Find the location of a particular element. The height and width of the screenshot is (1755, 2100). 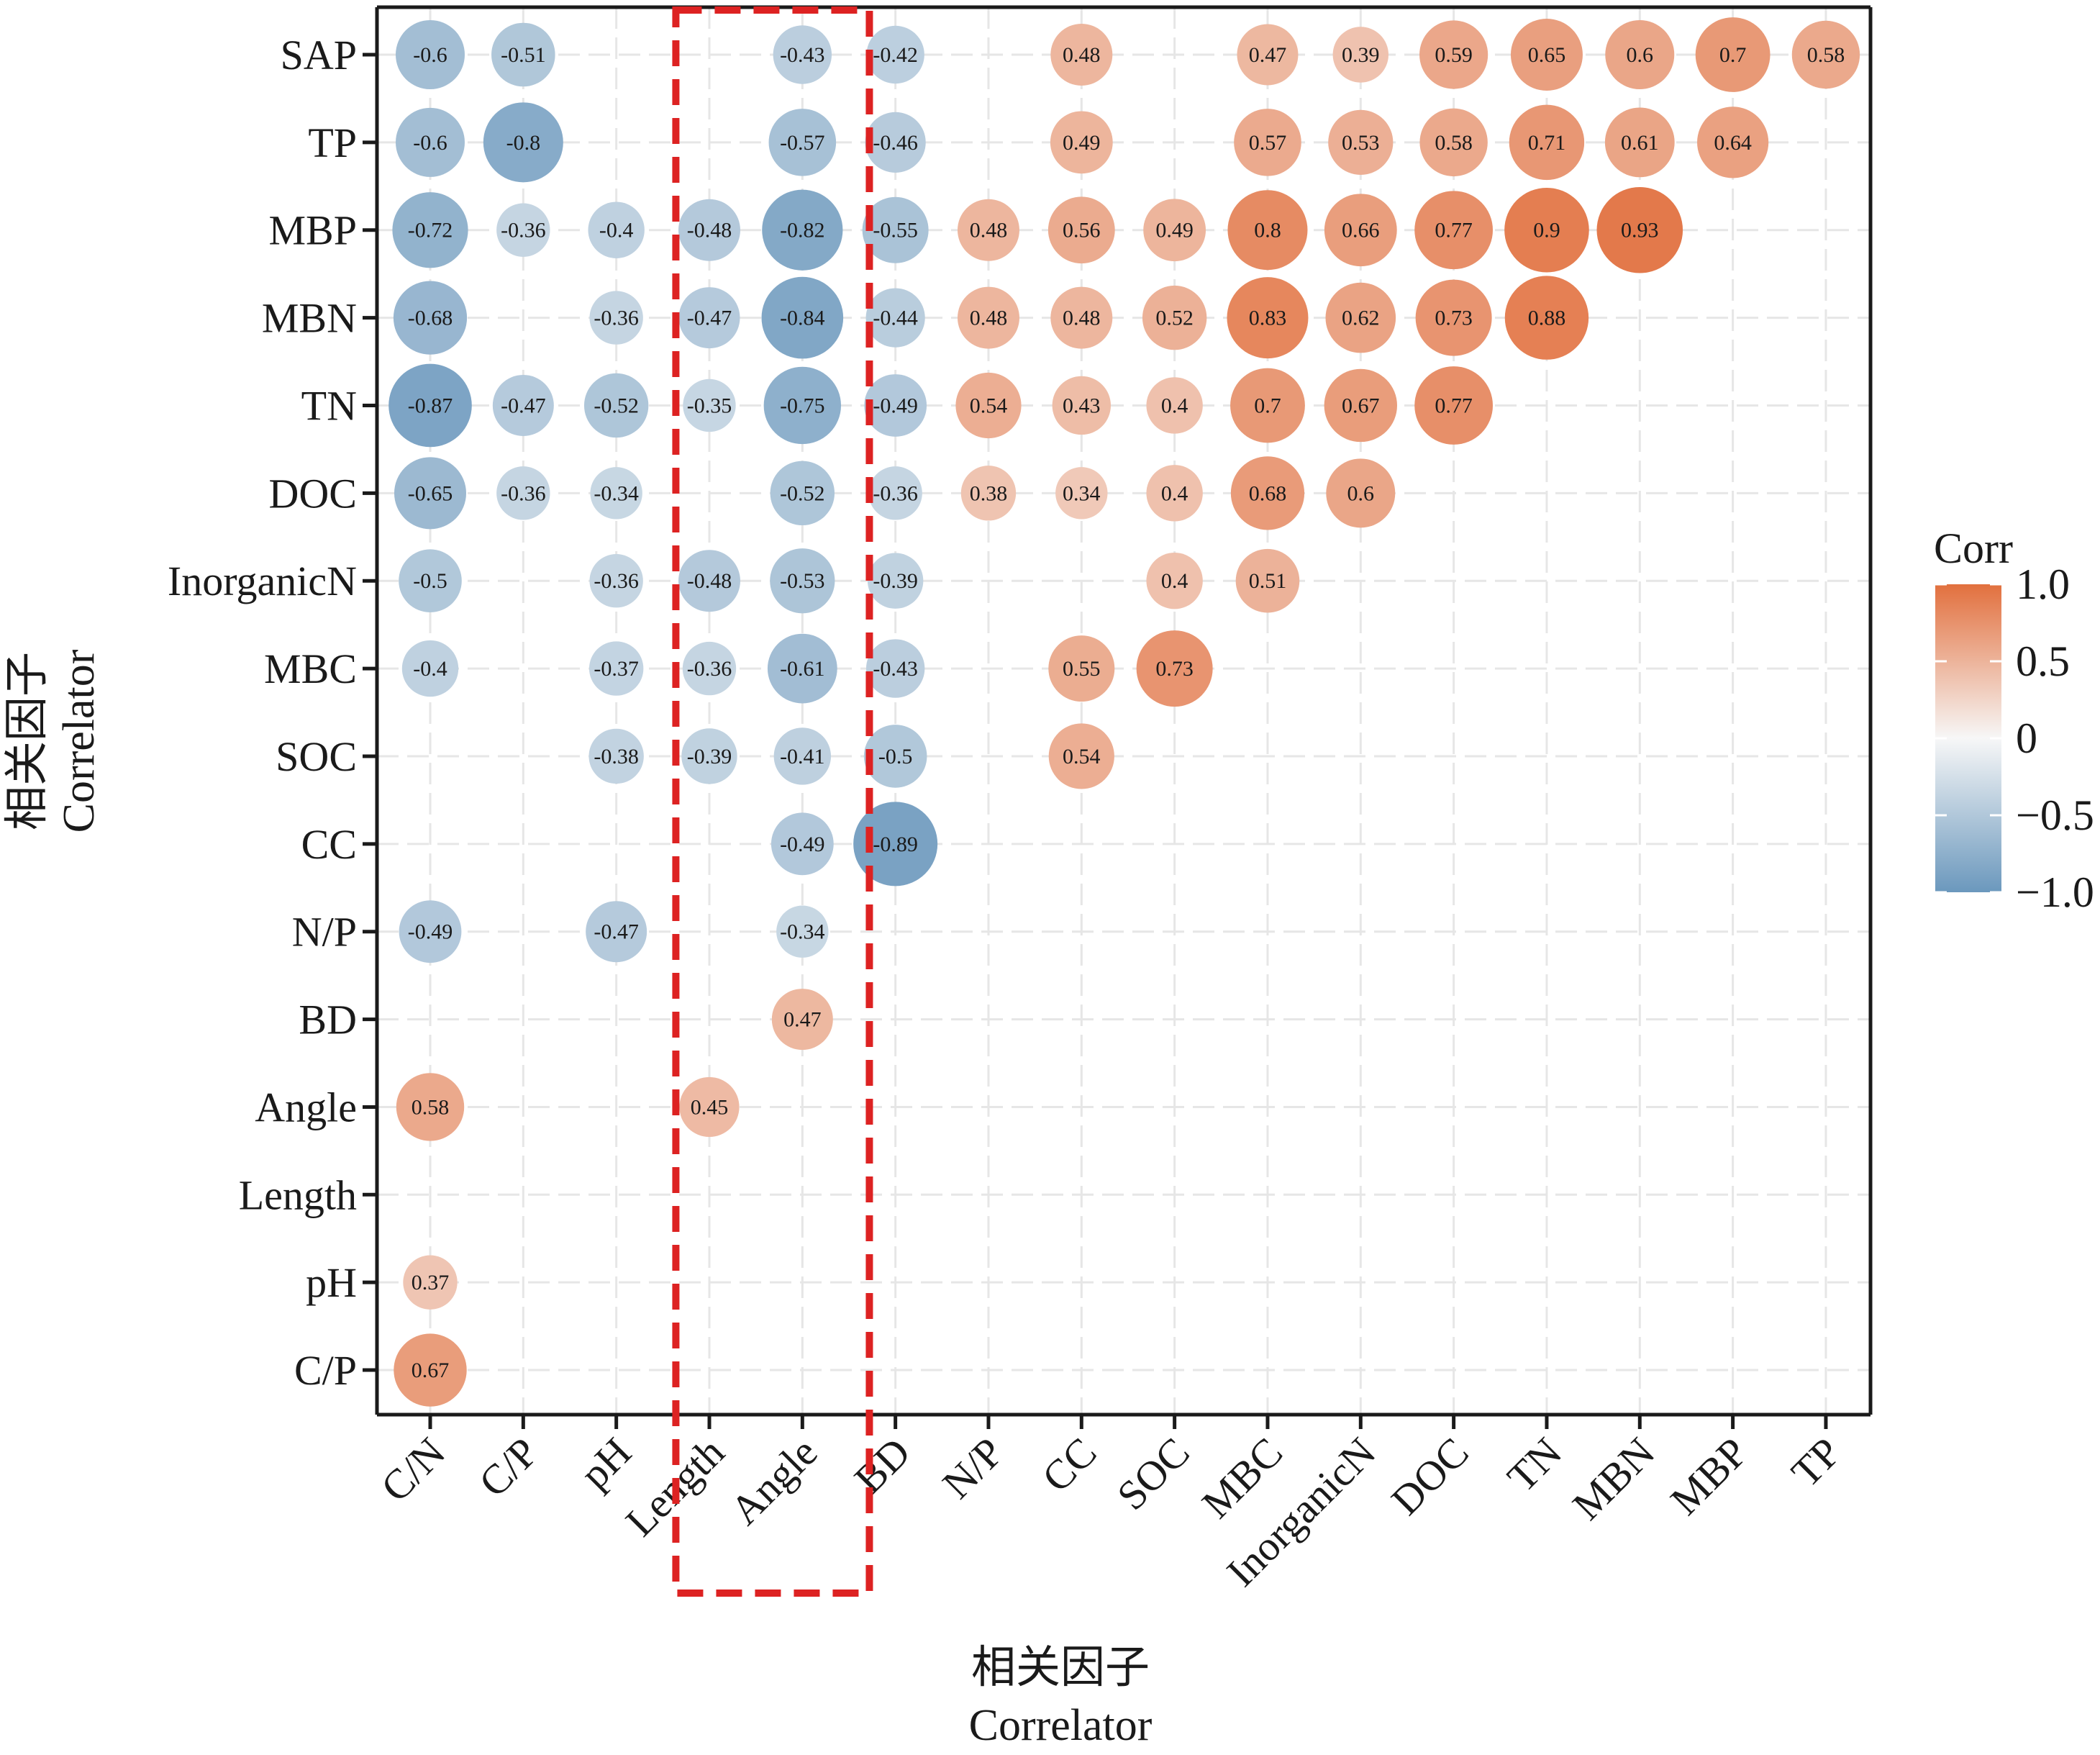

bubble-value-label: 0.4 is located at coordinates (1174, 493).